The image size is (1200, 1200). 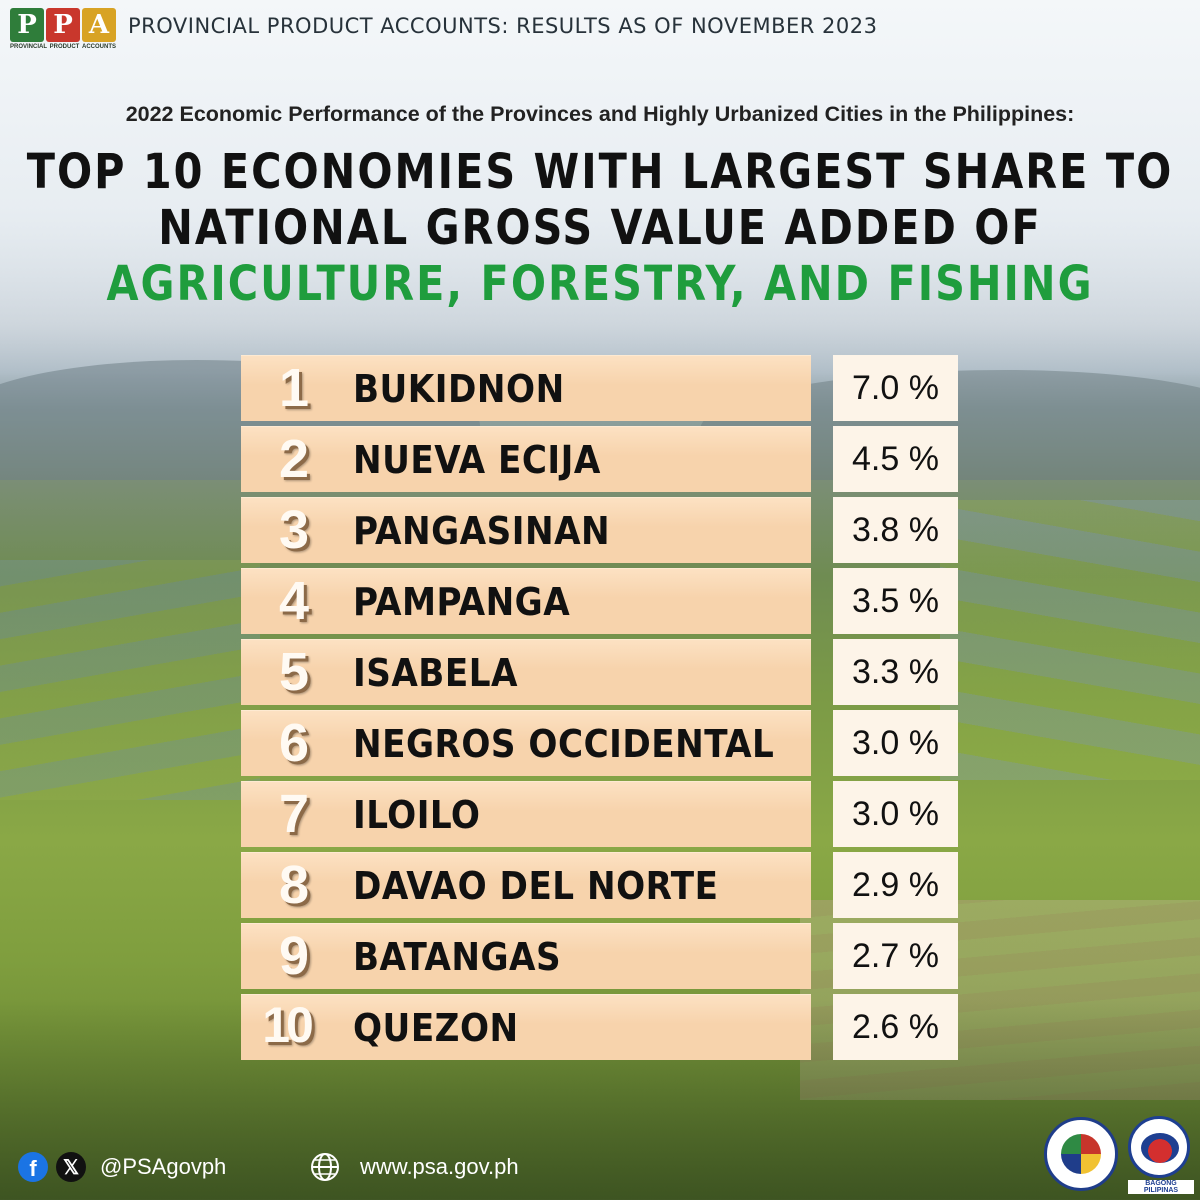 I want to click on bagong-pilipinas-logo: BAGONG PILIPINAS, so click(x=1161, y=1155).